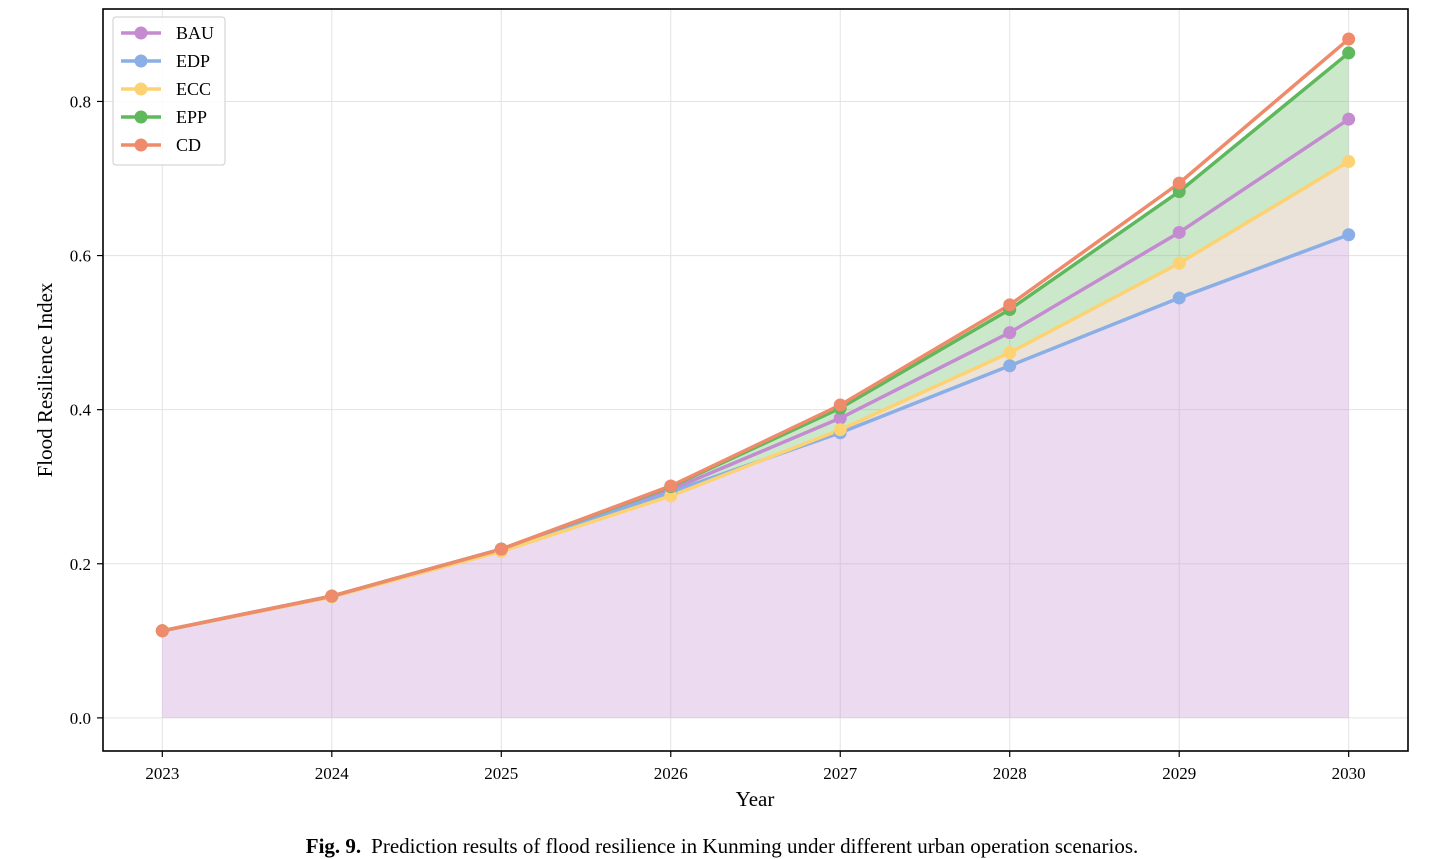 Image resolution: width=1444 pixels, height=859 pixels. I want to click on legend-label-ecc: ECC, so click(193, 89).